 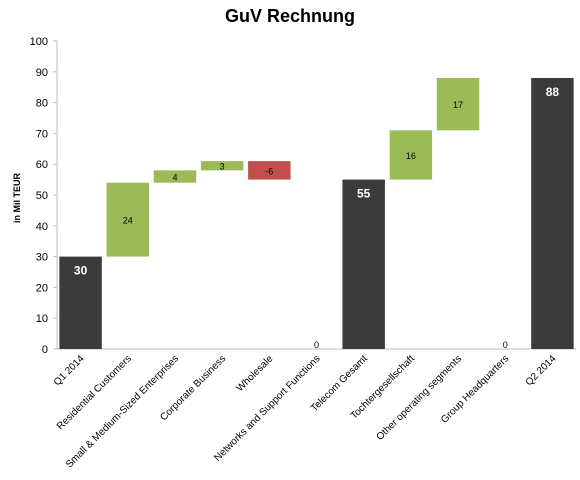 I want to click on data-label: 55, so click(x=364, y=194).